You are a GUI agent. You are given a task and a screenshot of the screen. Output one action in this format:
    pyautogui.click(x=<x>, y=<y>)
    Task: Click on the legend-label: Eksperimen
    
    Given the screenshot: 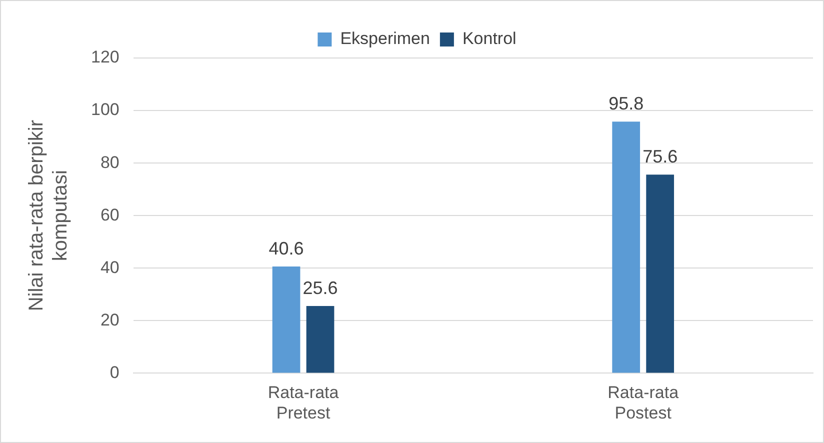 What is the action you would take?
    pyautogui.click(x=385, y=38)
    